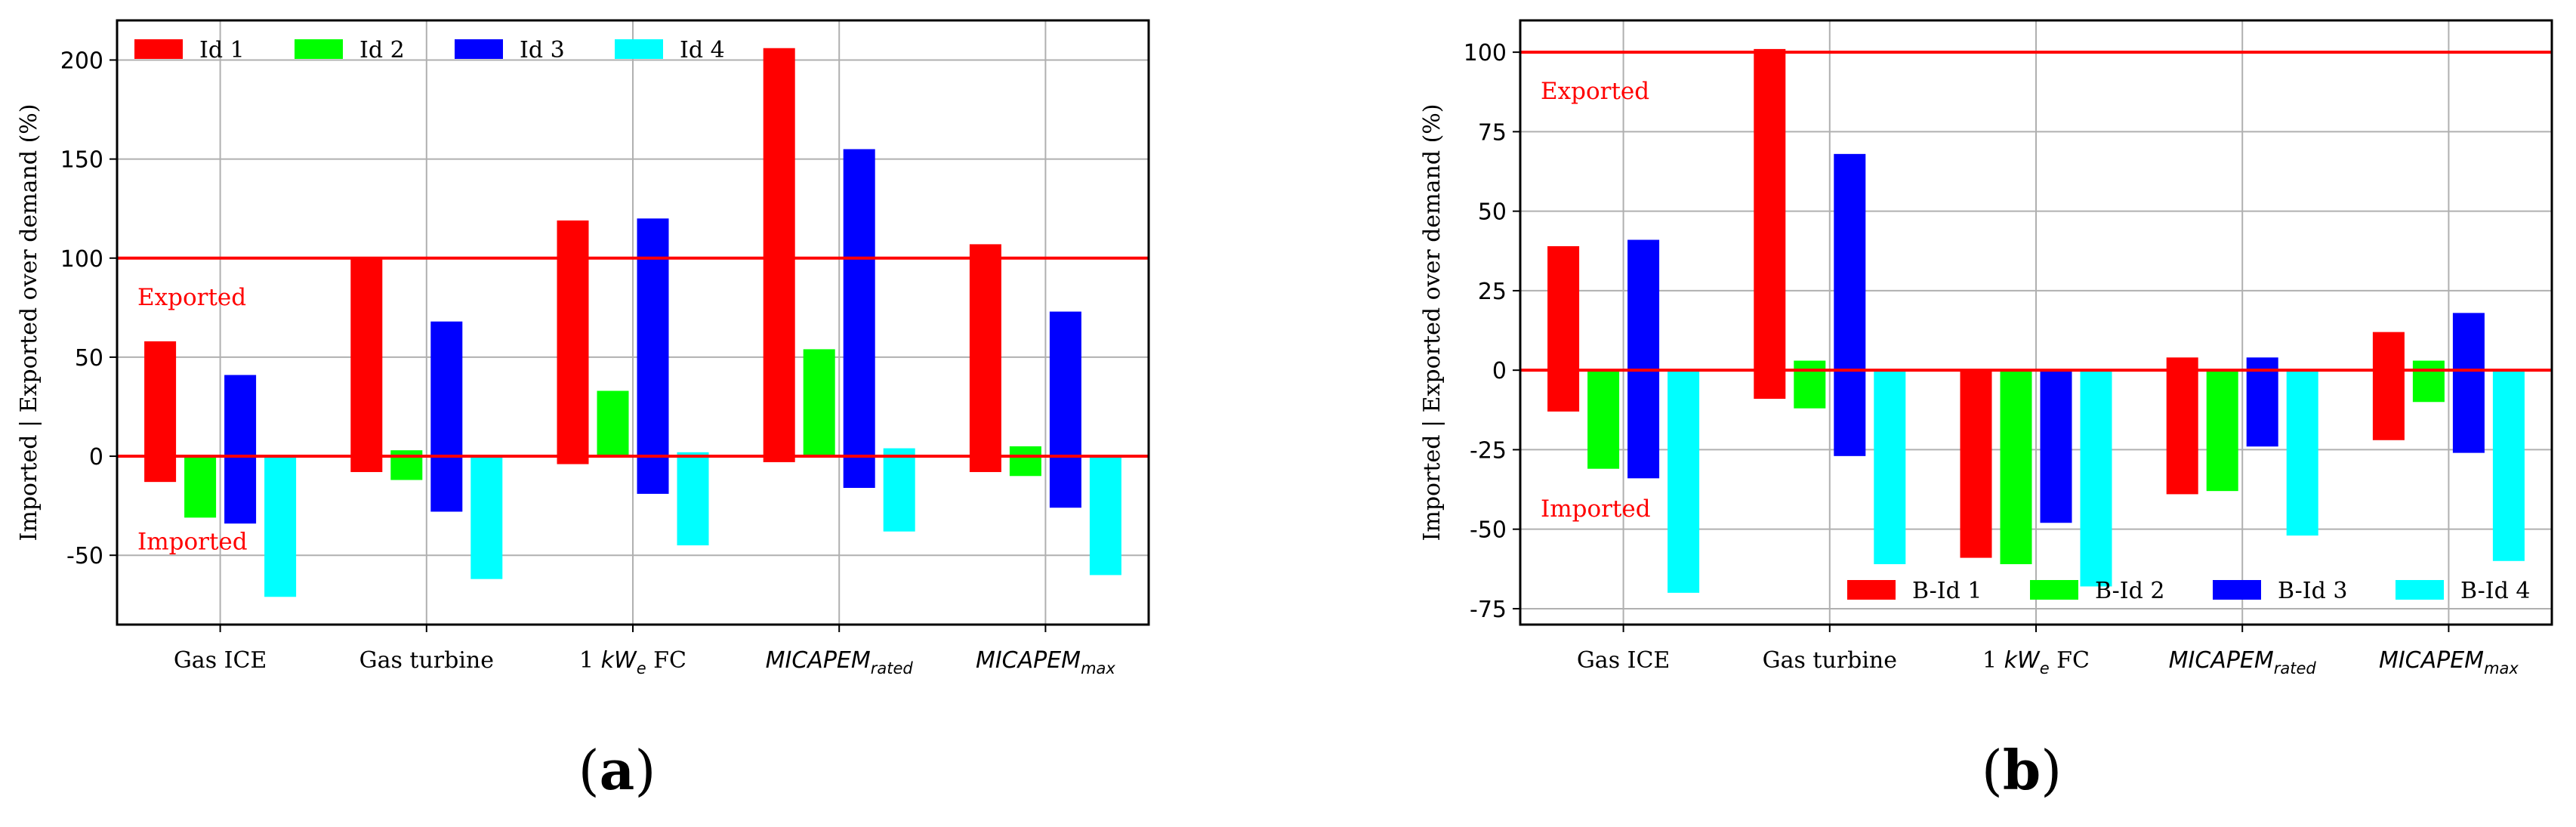 The height and width of the screenshot is (827, 2576). What do you see at coordinates (429, 50) in the screenshot?
I see `legend: Id 1 Id 2 Id 3 Id 4` at bounding box center [429, 50].